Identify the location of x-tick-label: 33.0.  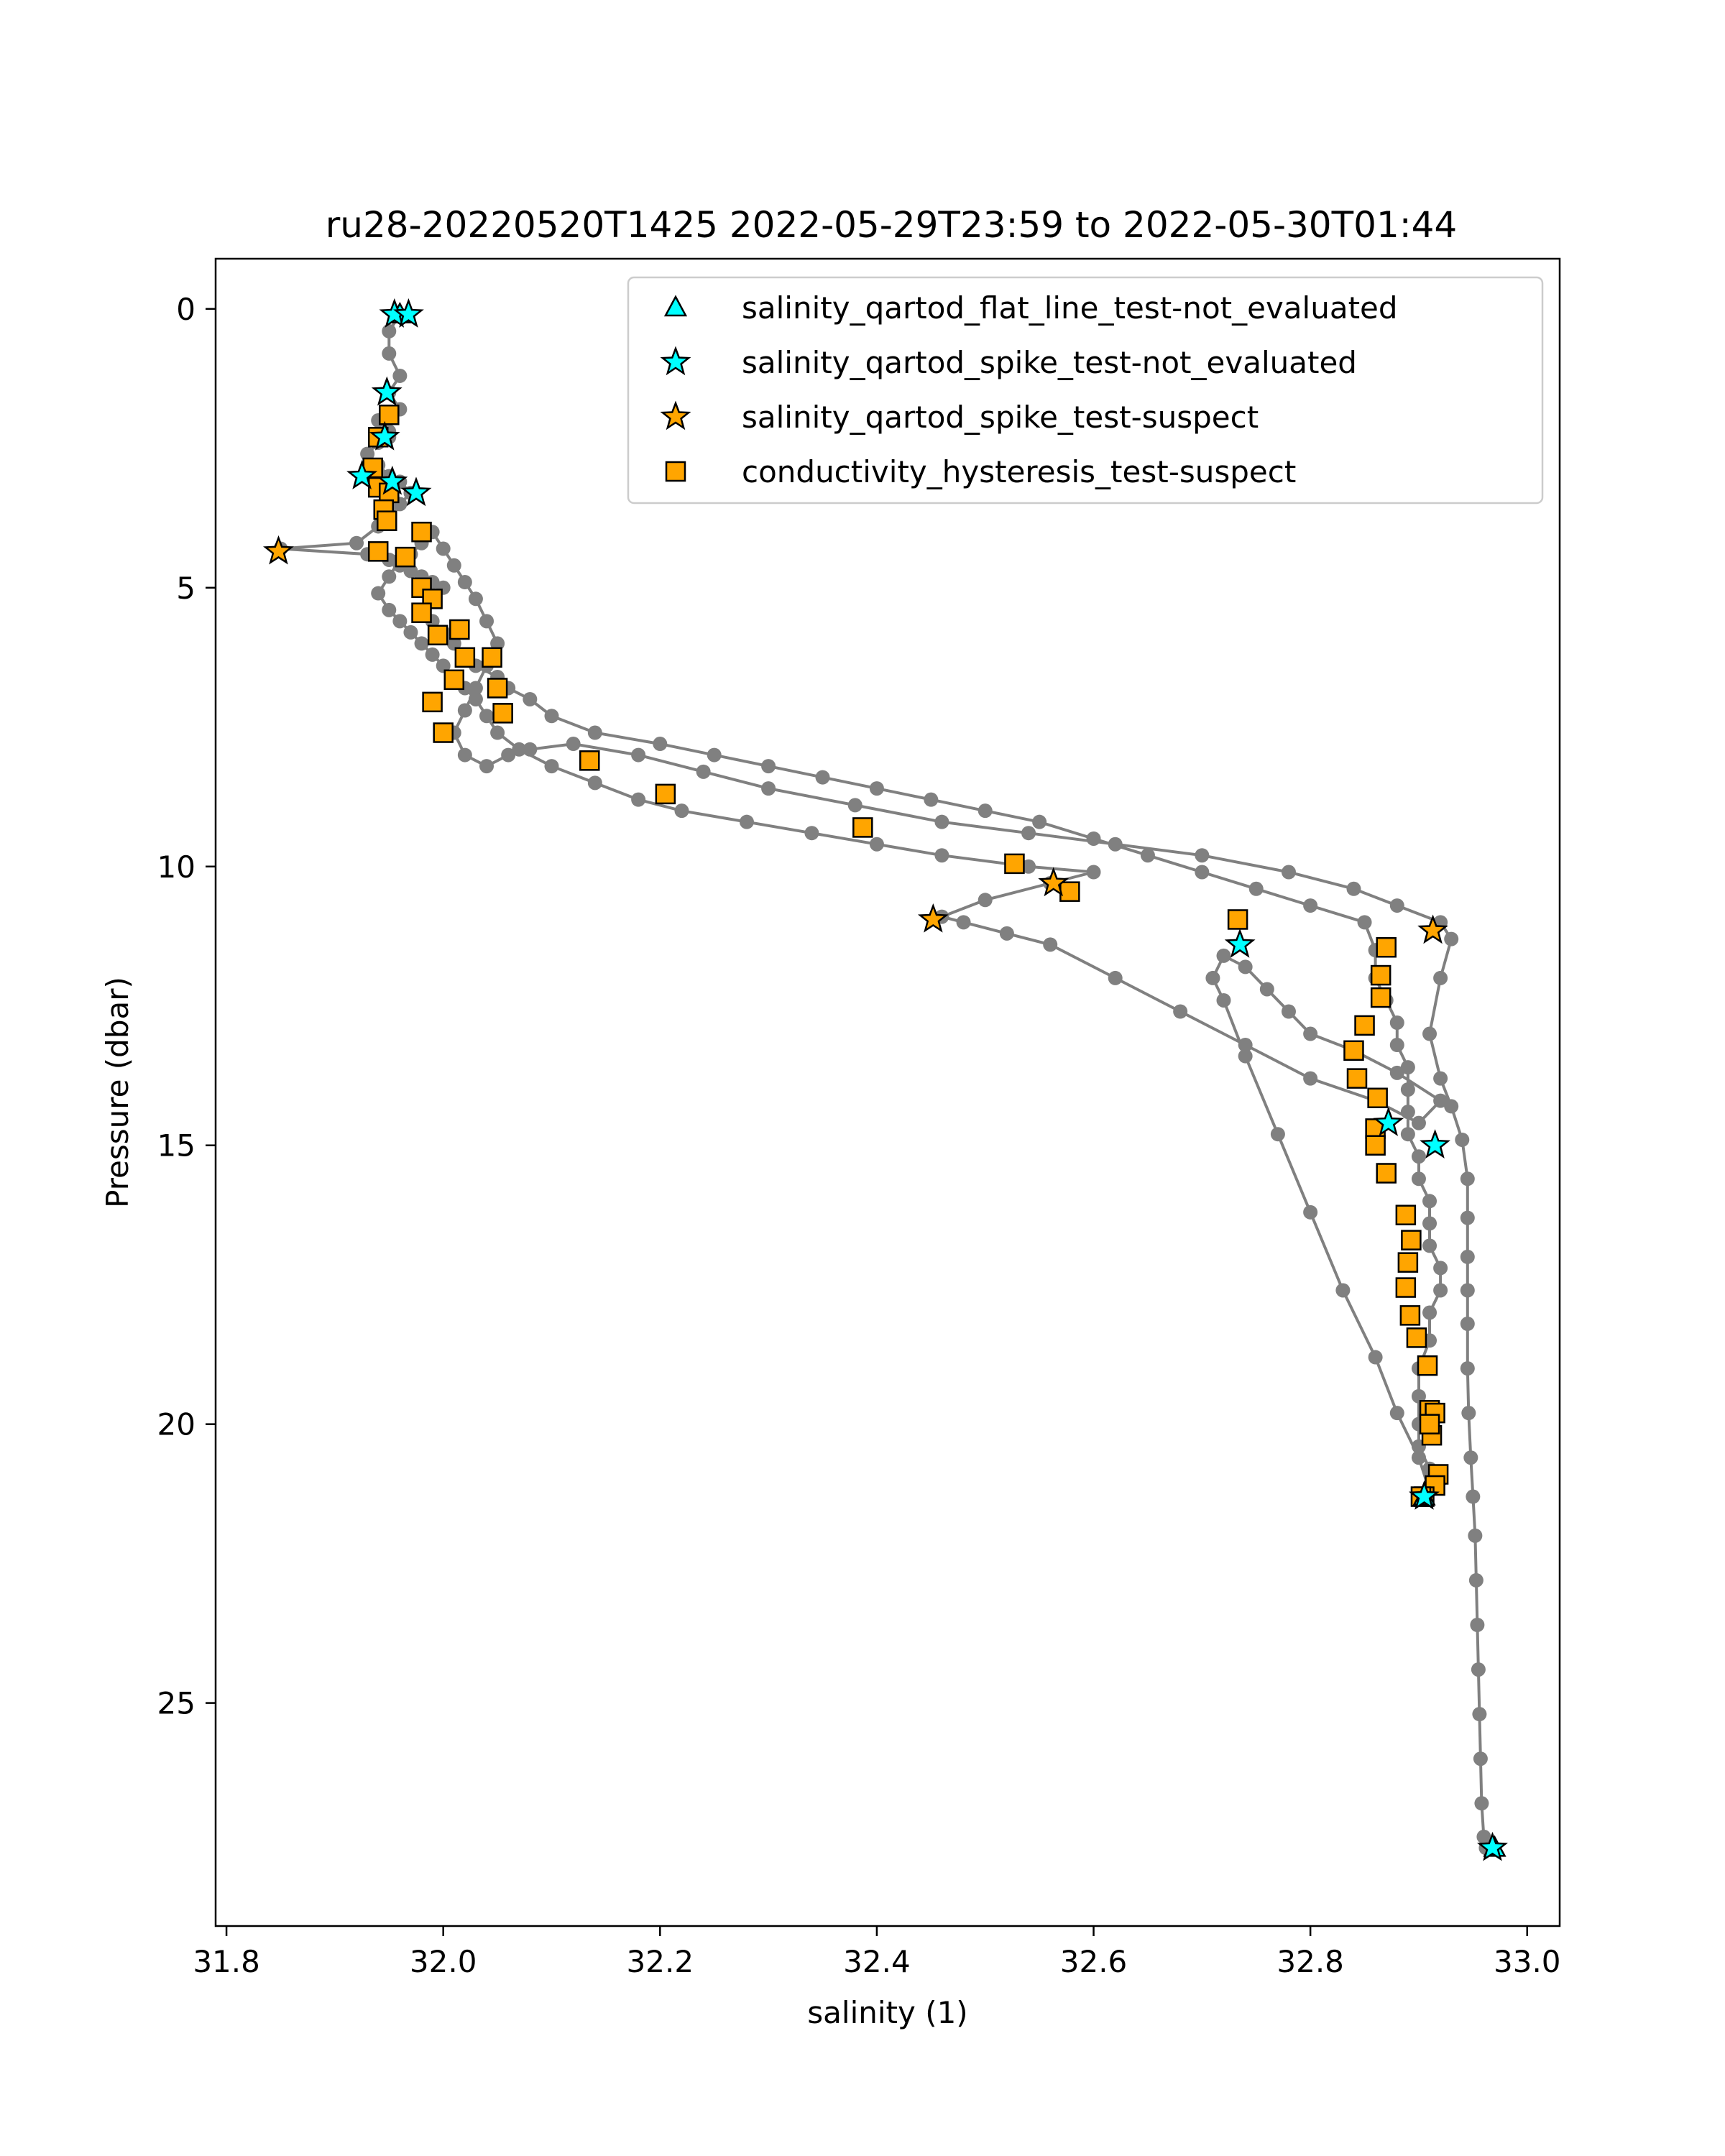
(1527, 1961).